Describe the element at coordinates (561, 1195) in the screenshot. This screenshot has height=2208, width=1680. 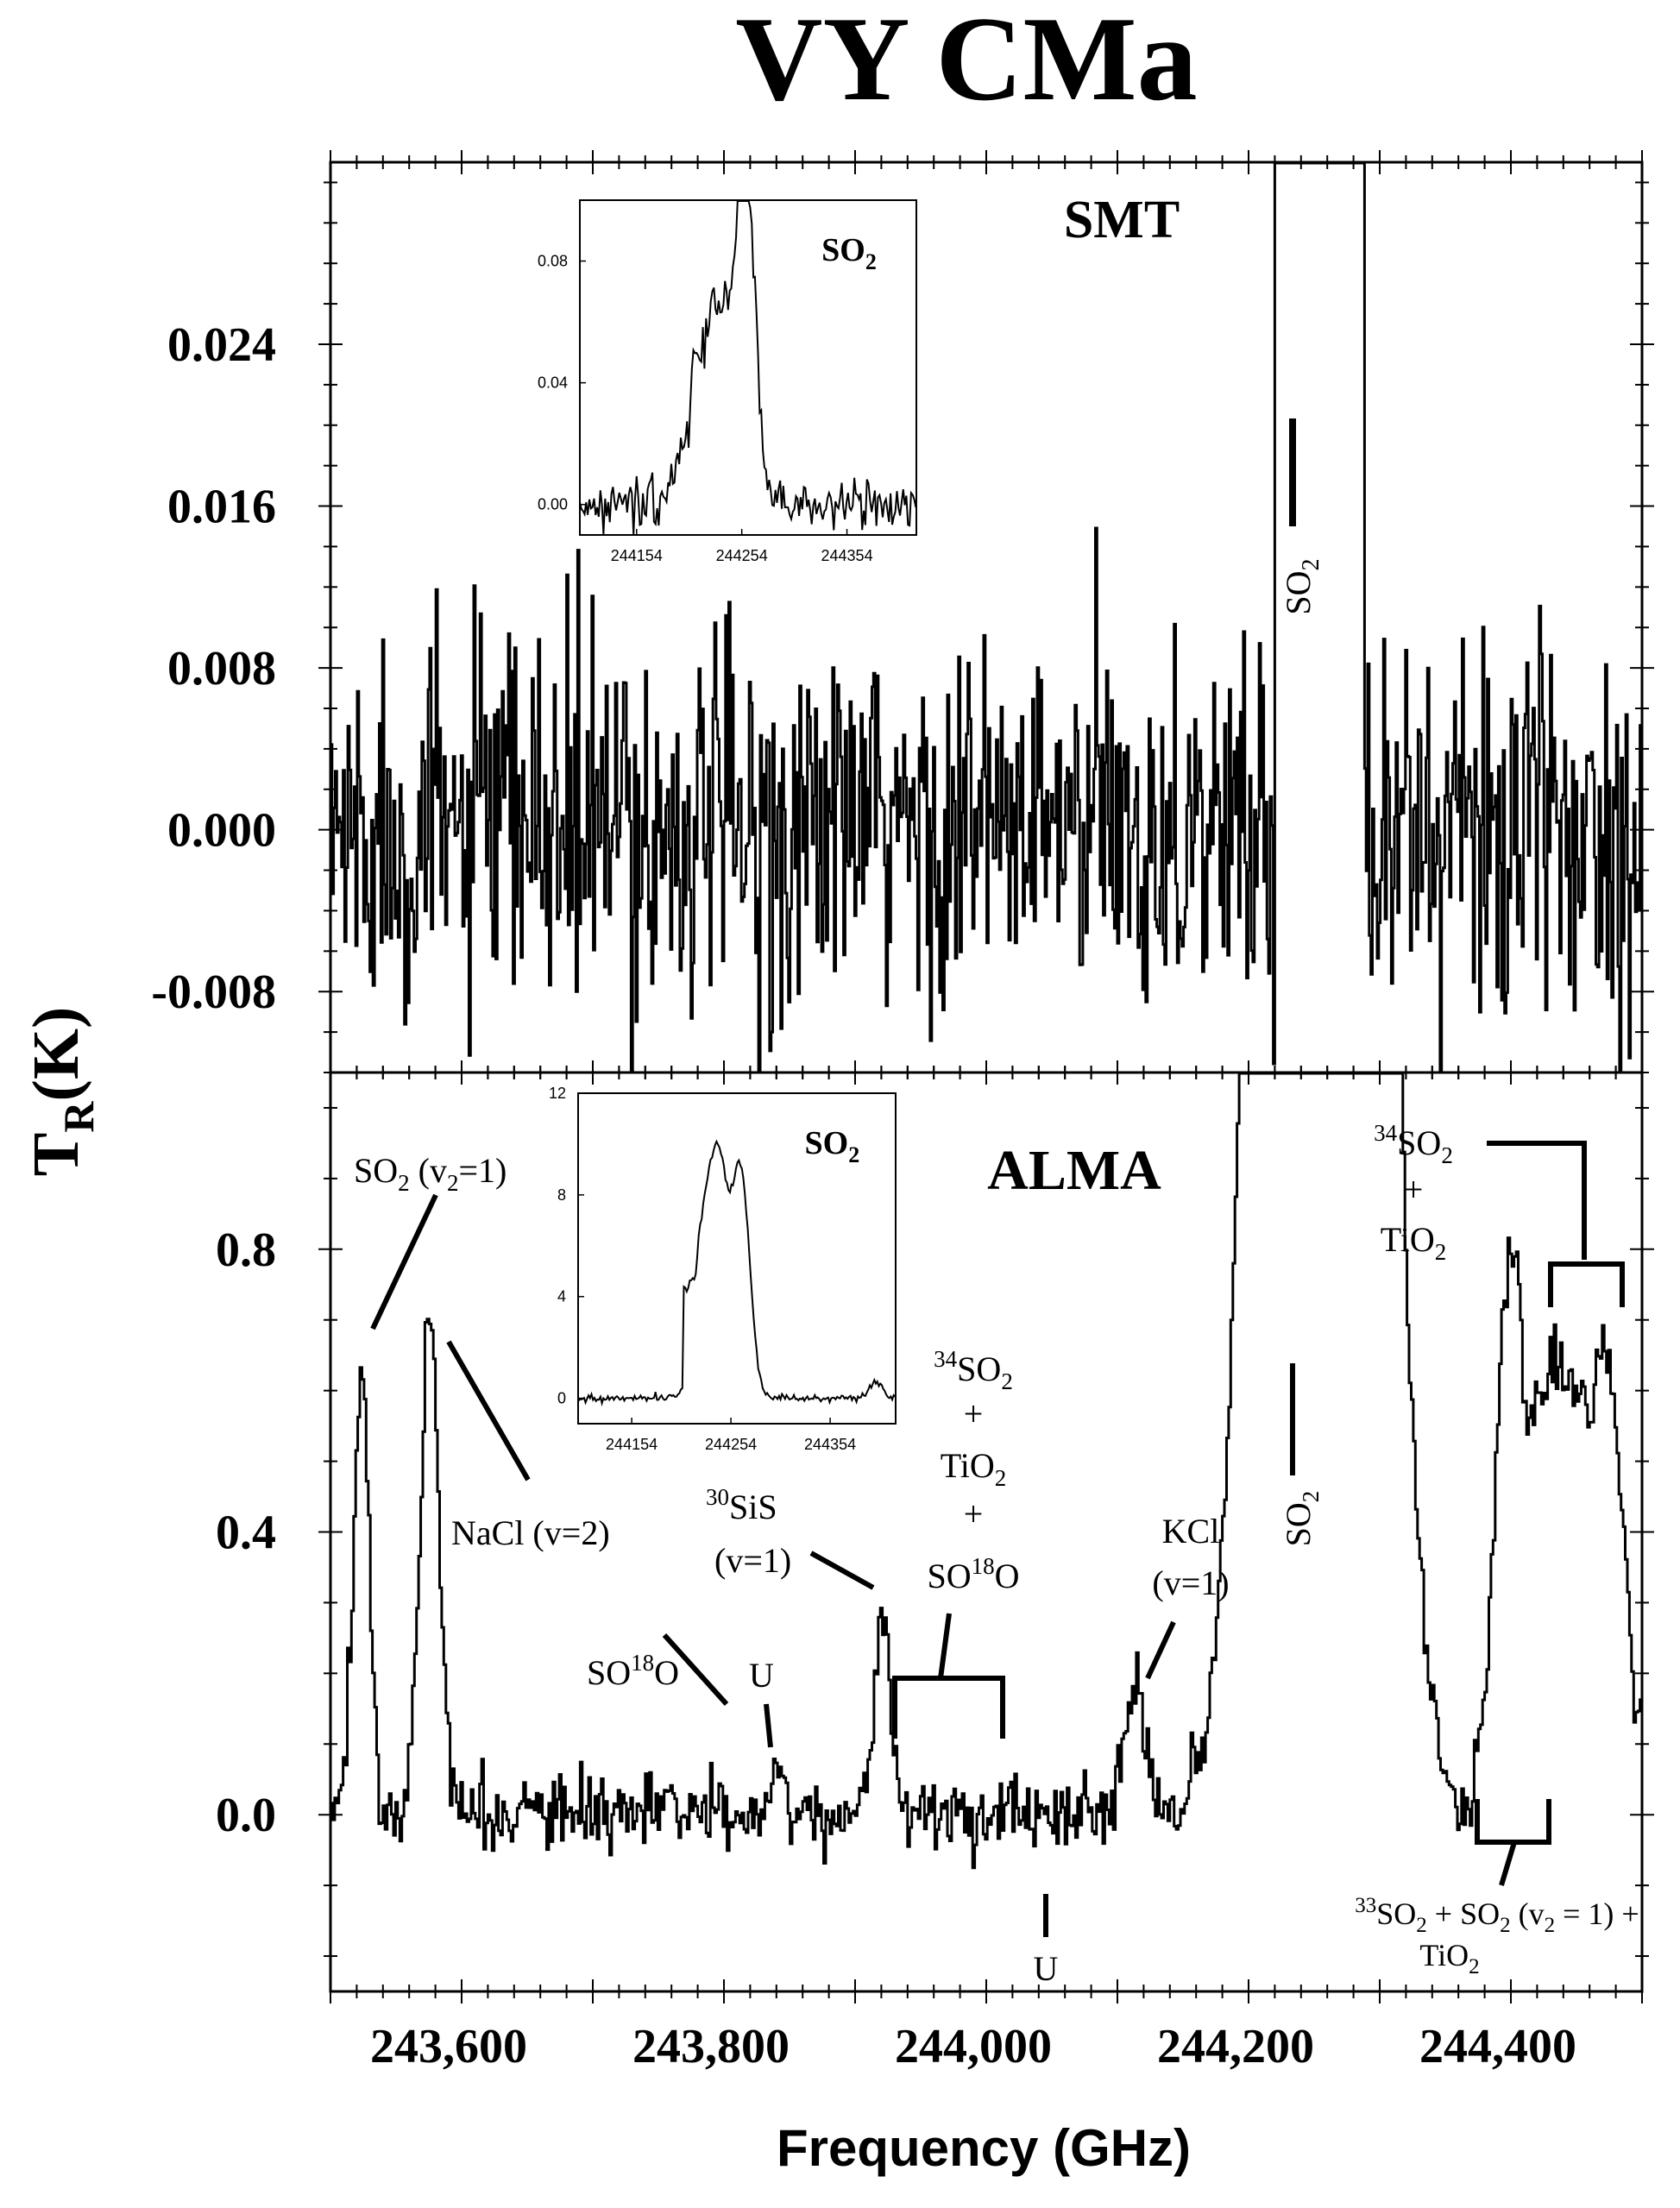
I see `inset-y-tick-label: 8` at that location.